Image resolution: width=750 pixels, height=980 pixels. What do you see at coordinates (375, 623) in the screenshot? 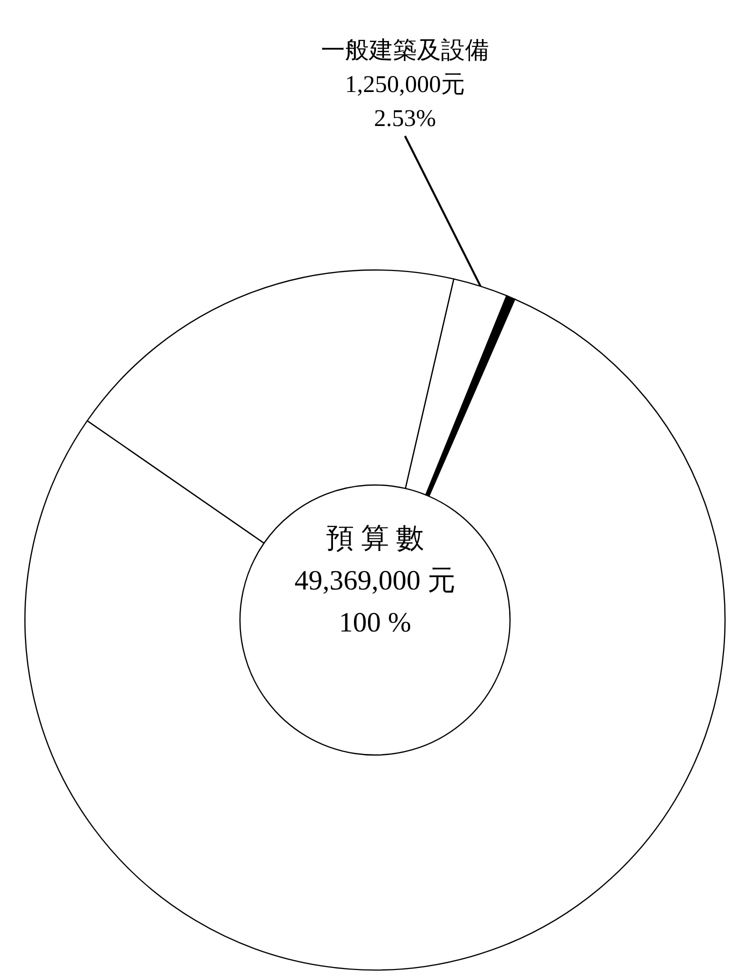
I see `text: 100 %` at bounding box center [375, 623].